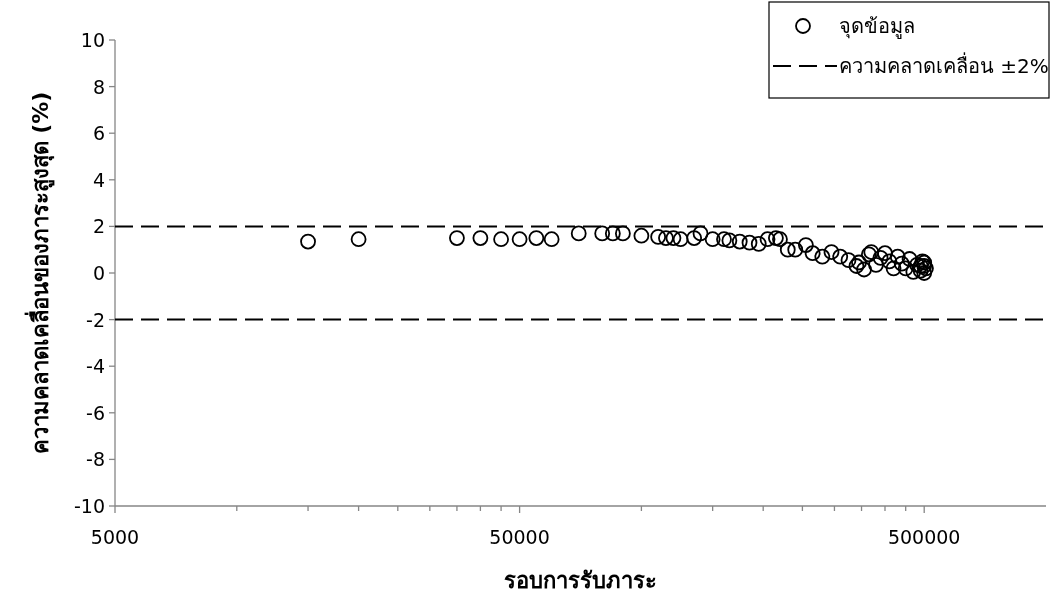 This screenshot has width=1051, height=601. What do you see at coordinates (98, 179) in the screenshot?
I see `y-tick-label: 4` at bounding box center [98, 179].